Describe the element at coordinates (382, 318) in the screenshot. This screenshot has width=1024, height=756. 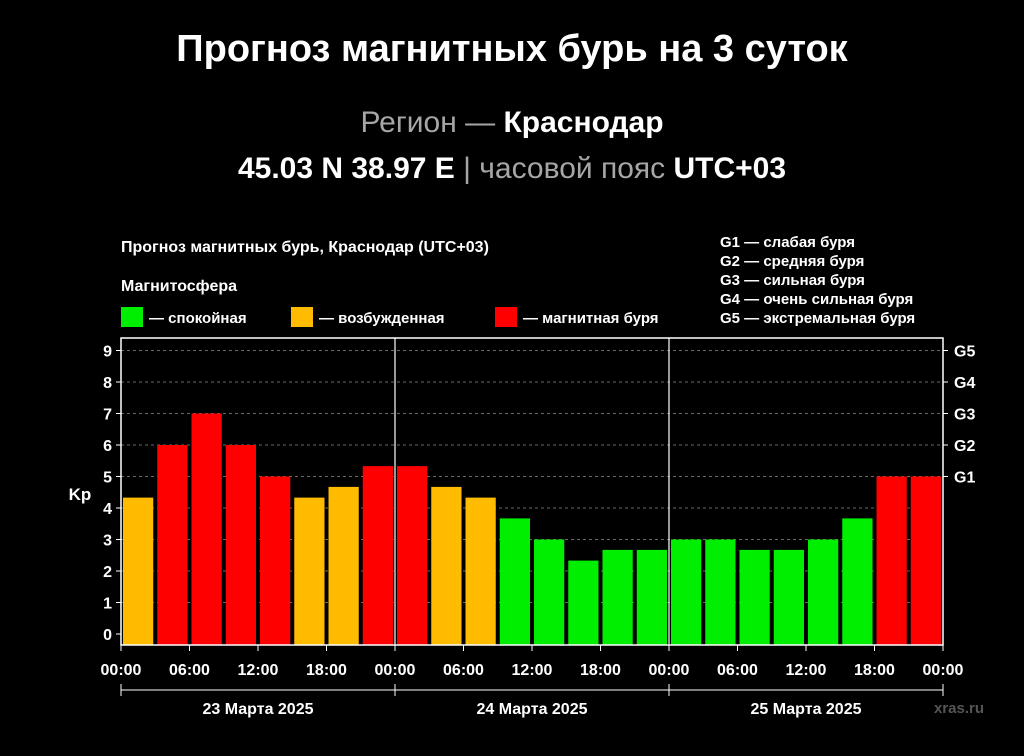
I see `legend-label-unsettled: — возбужденная` at that location.